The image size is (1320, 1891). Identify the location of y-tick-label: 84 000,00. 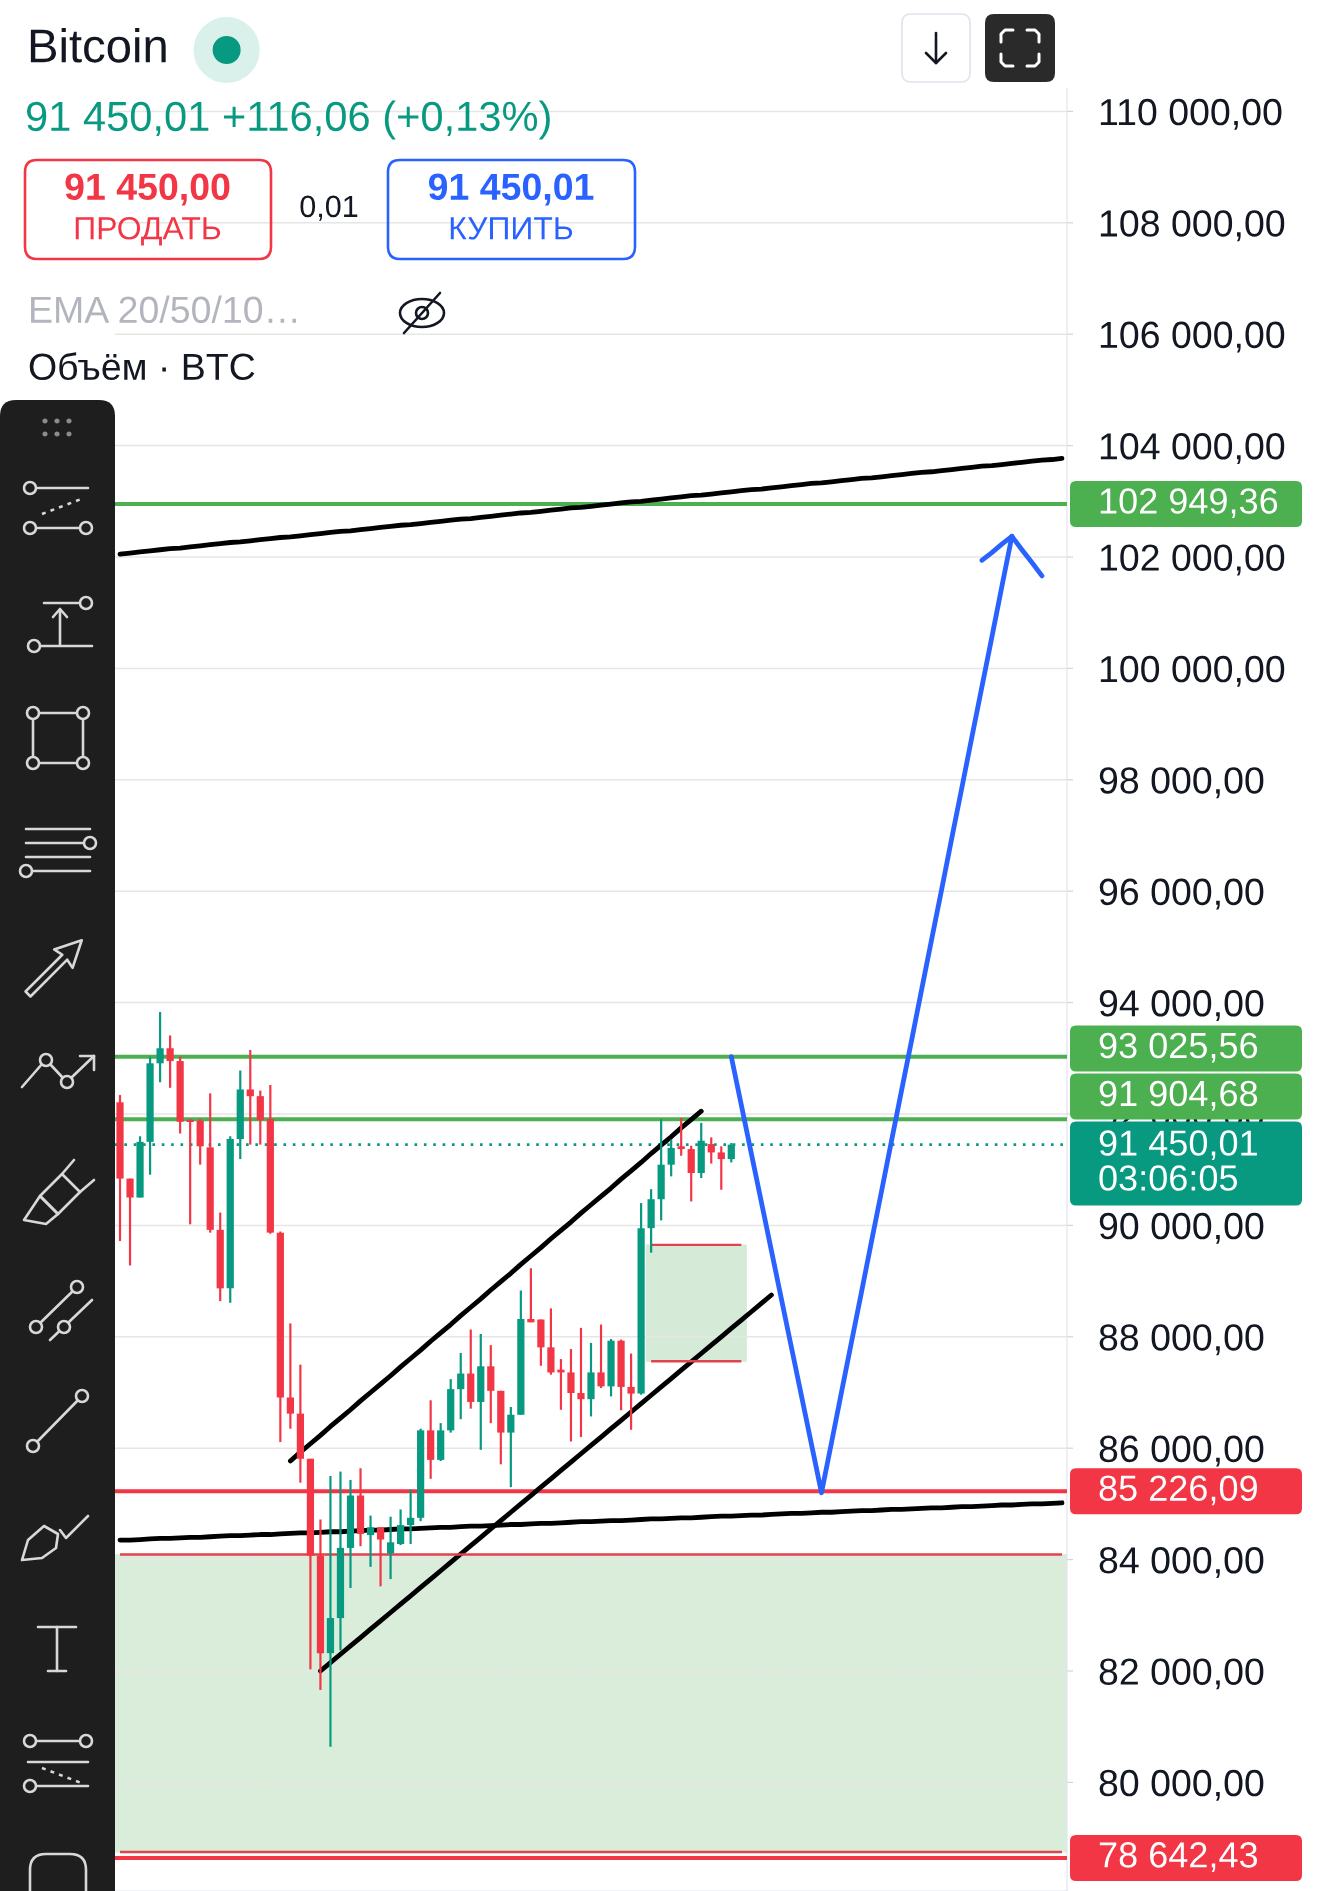
(1181, 1562).